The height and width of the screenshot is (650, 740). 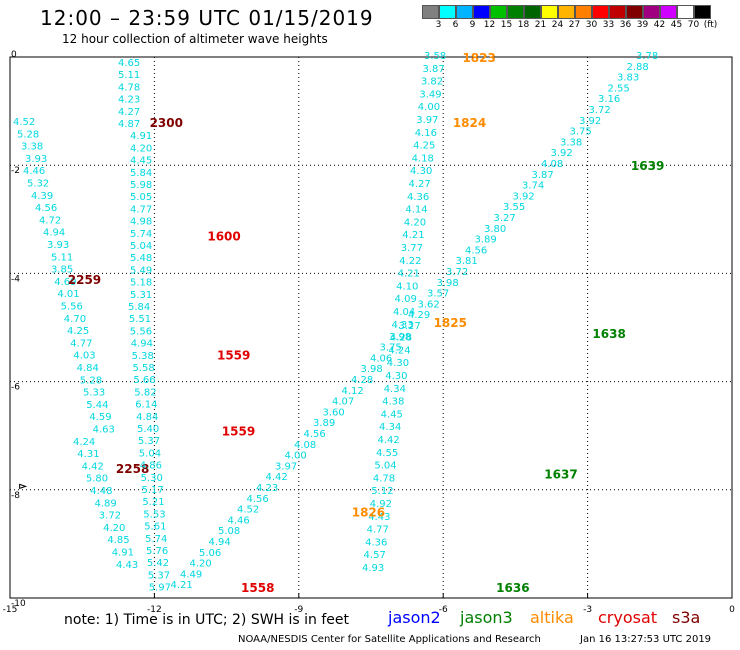 I want to click on wave-height-value: 5.51, so click(x=140, y=319).